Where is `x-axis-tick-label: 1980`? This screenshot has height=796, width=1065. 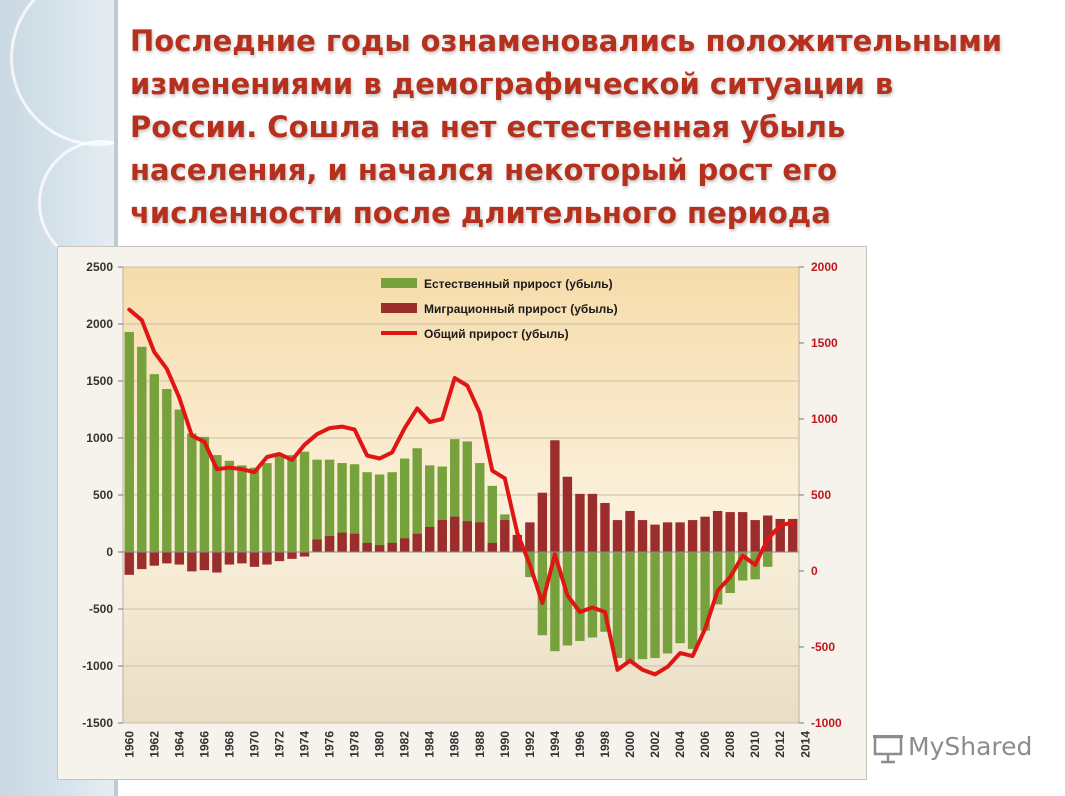 x-axis-tick-label: 1980 is located at coordinates (380, 744).